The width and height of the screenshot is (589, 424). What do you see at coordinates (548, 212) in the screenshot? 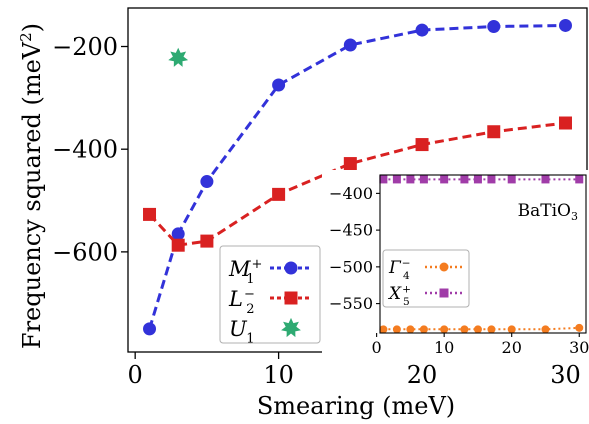
I see `inset-title: BaTiO3` at bounding box center [548, 212].